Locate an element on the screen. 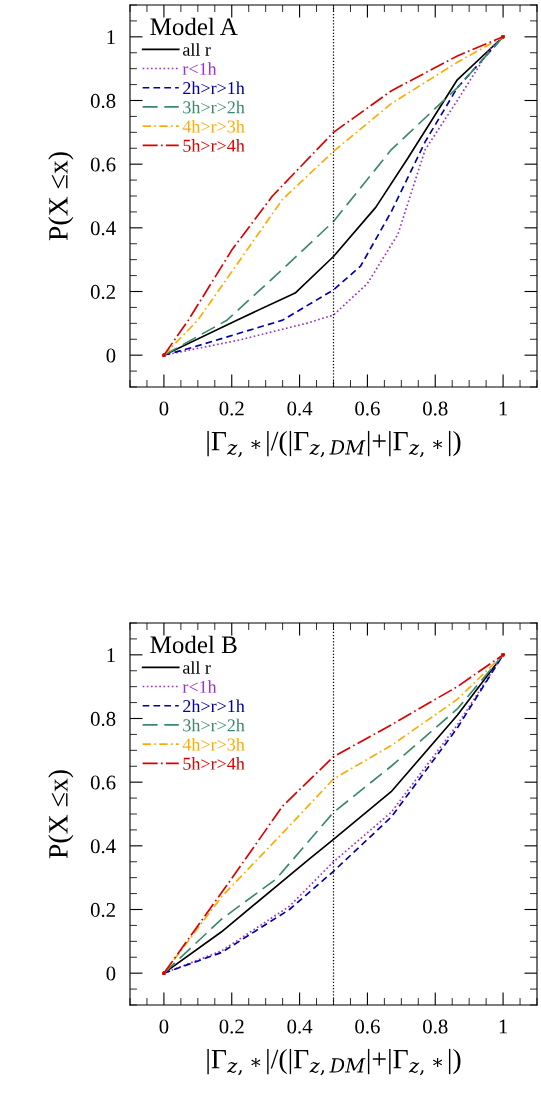 This screenshot has height=1106, width=541. legend-title: Model B is located at coordinates (193, 644).